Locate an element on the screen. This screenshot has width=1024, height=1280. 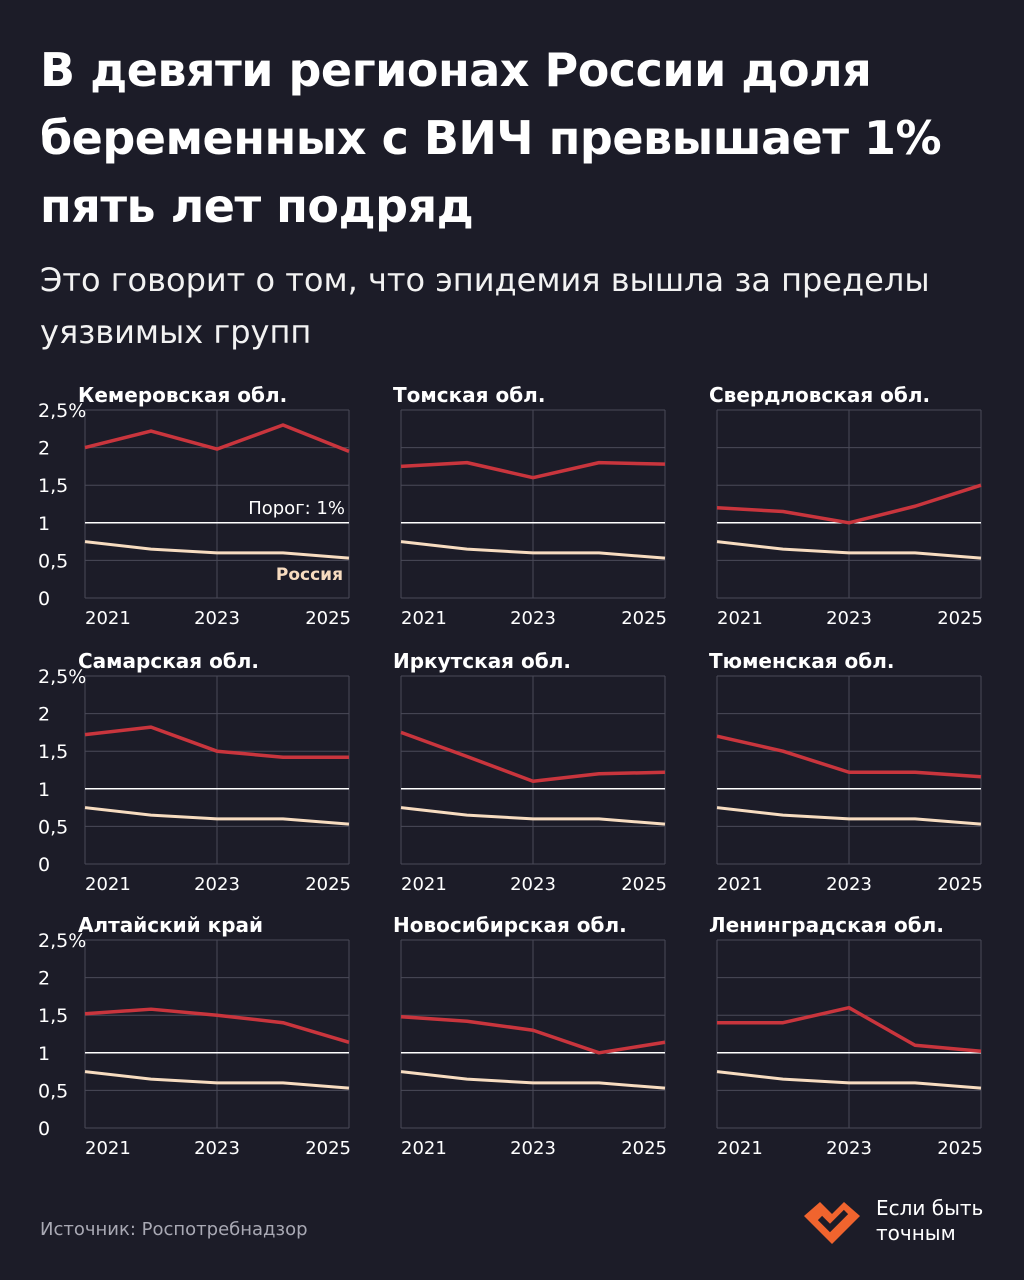
source-note: Источник: Роспотребнадзор is located at coordinates (174, 1229).